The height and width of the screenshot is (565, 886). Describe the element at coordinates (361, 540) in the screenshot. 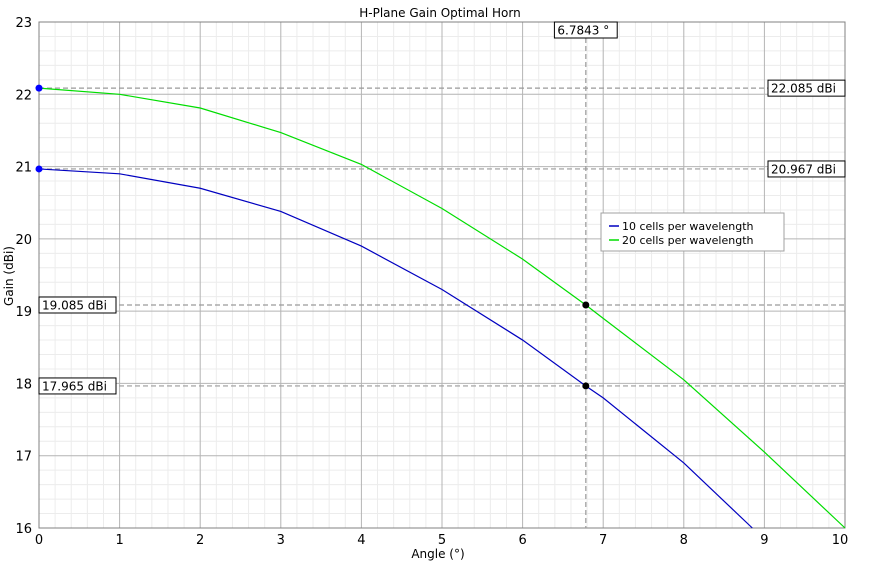

I see `x-tick-label: 4` at that location.